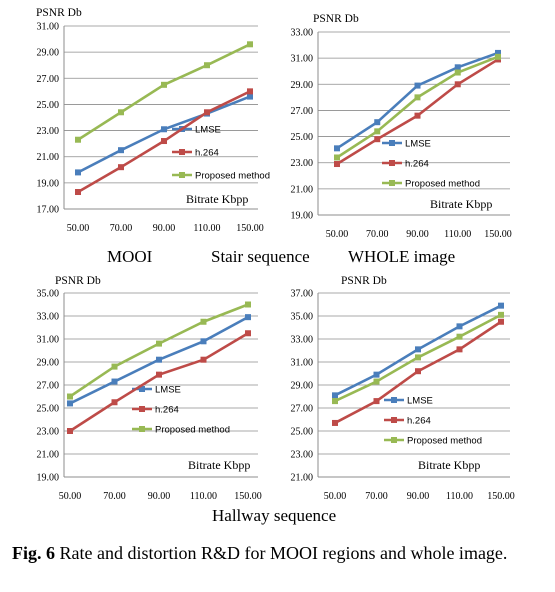 The width and height of the screenshot is (555, 592). I want to click on chart1-y-axis-label: PSNR Db, so click(59, 13).